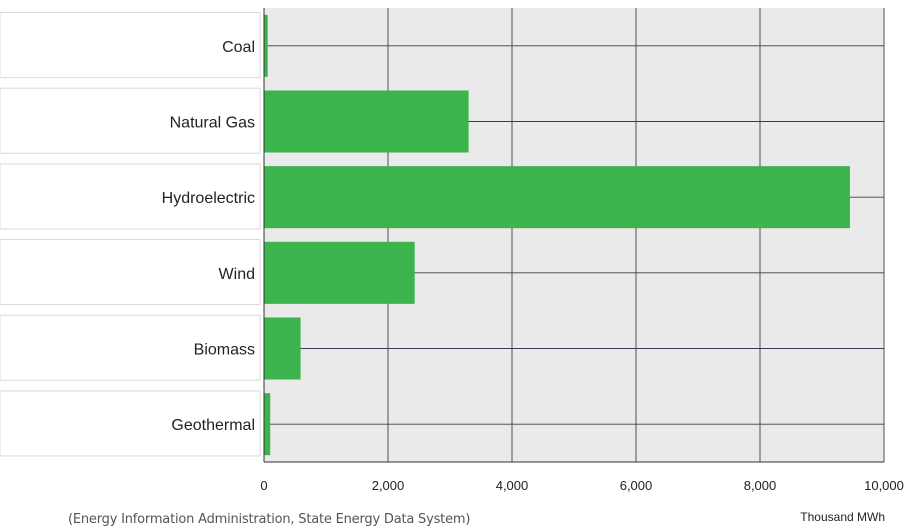  I want to click on category-label: Wind, so click(237, 274).